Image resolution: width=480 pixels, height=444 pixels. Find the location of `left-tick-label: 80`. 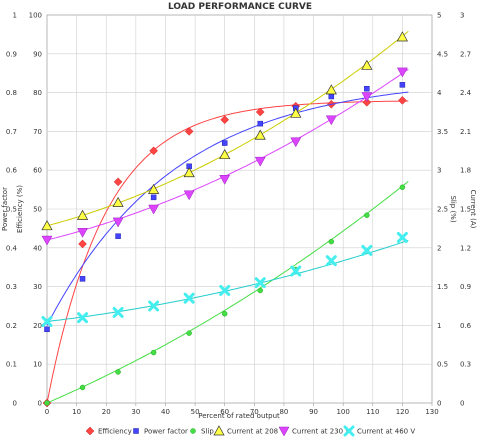

left-tick-label: 80 is located at coordinates (37, 93).